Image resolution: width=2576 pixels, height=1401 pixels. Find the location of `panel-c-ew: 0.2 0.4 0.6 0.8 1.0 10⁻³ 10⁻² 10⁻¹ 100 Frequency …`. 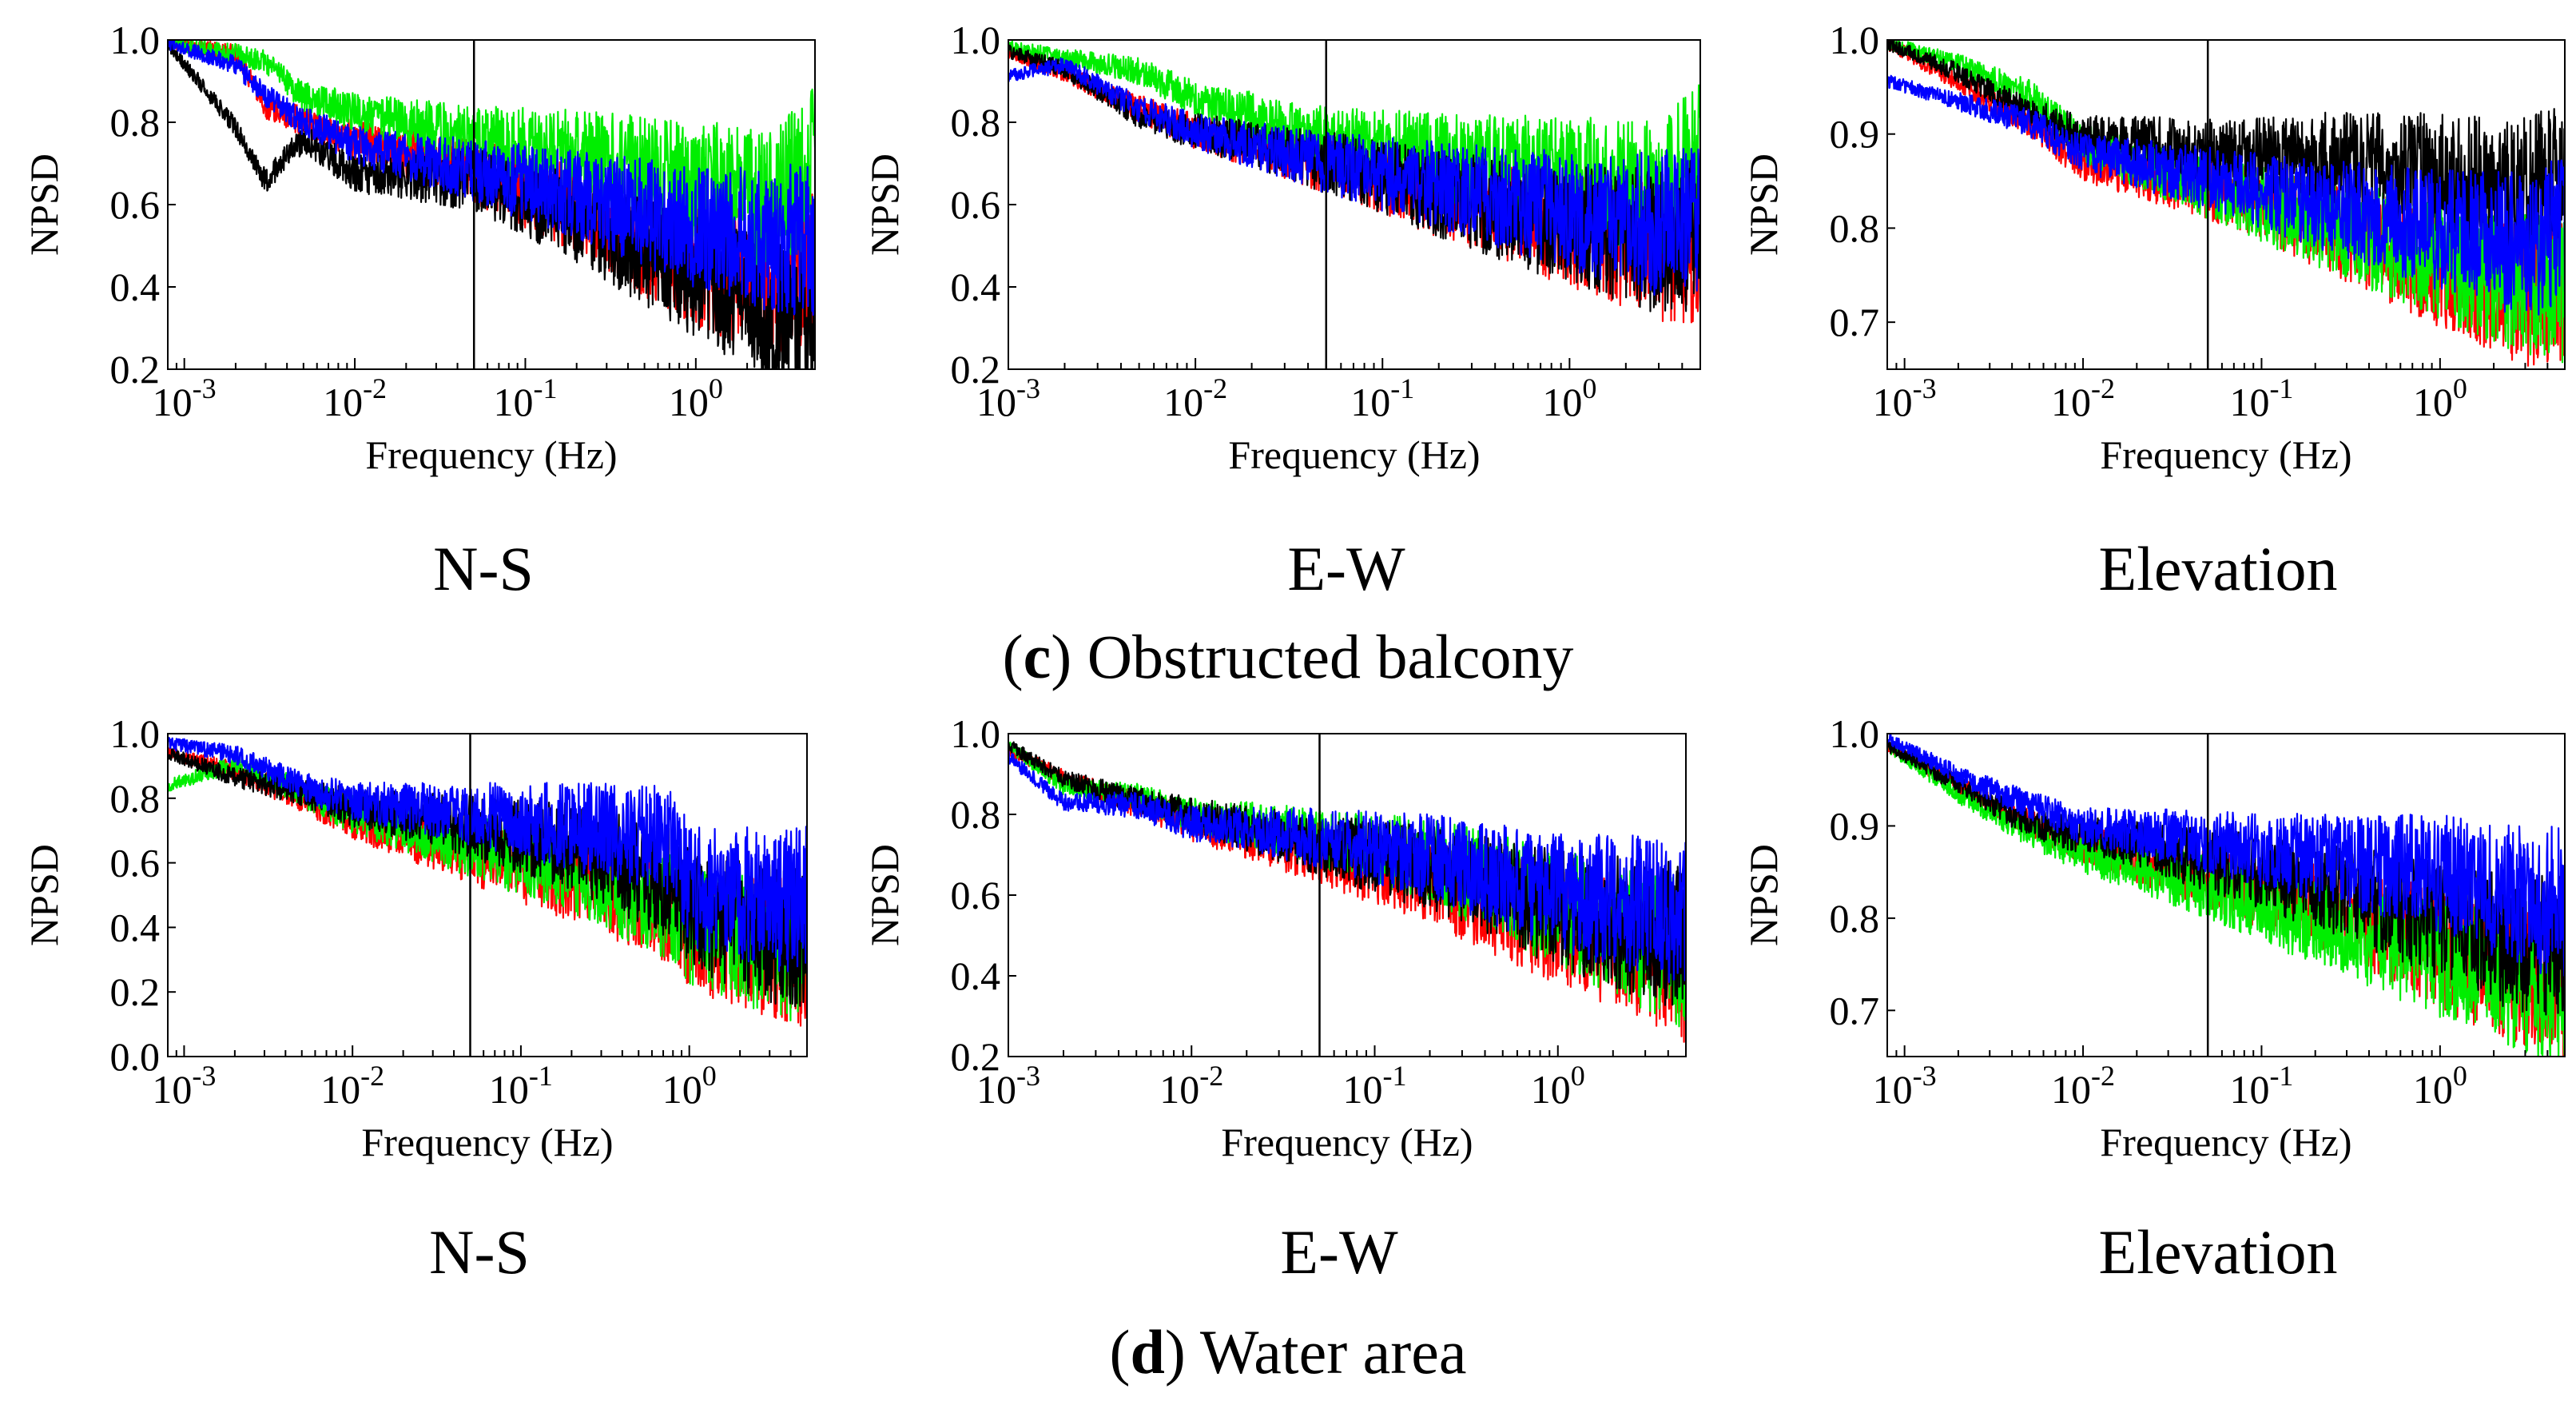

panel-c-ew: 0.2 0.4 0.6 0.8 1.0 10⁻³ 10⁻² 10⁻¹ 100 Frequency … is located at coordinates (1281, 311).